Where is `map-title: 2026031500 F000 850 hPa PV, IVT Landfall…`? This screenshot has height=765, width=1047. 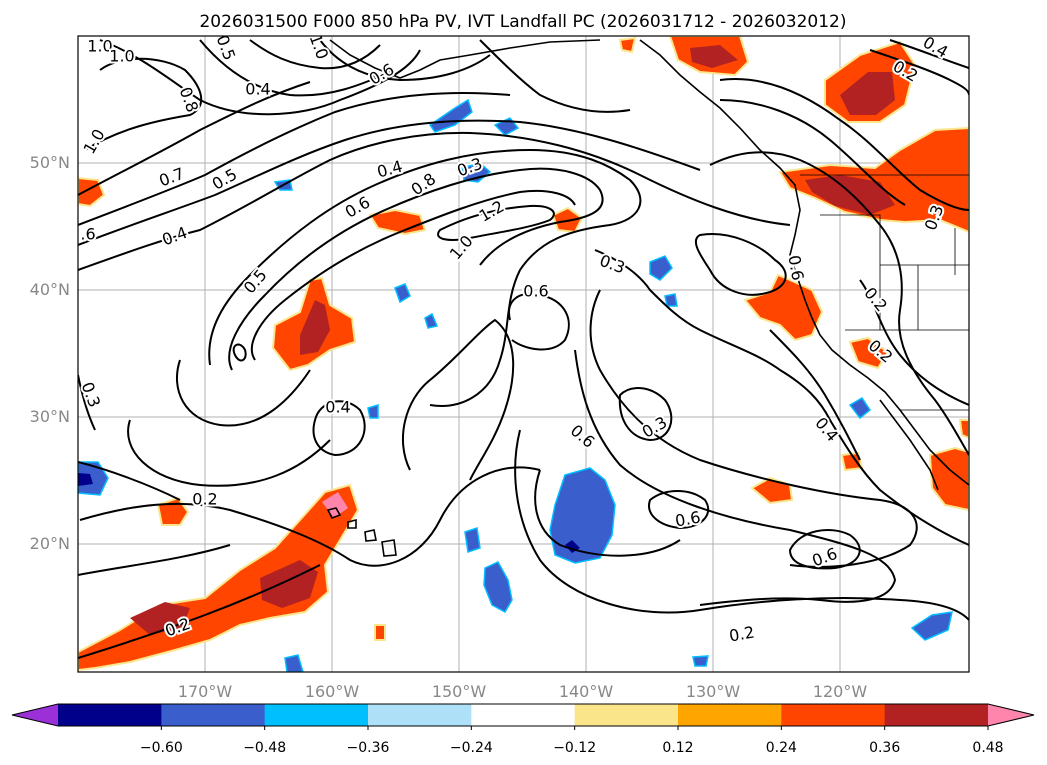
map-title: 2026031500 F000 850 hPa PV, IVT Landfall… is located at coordinates (522, 22).